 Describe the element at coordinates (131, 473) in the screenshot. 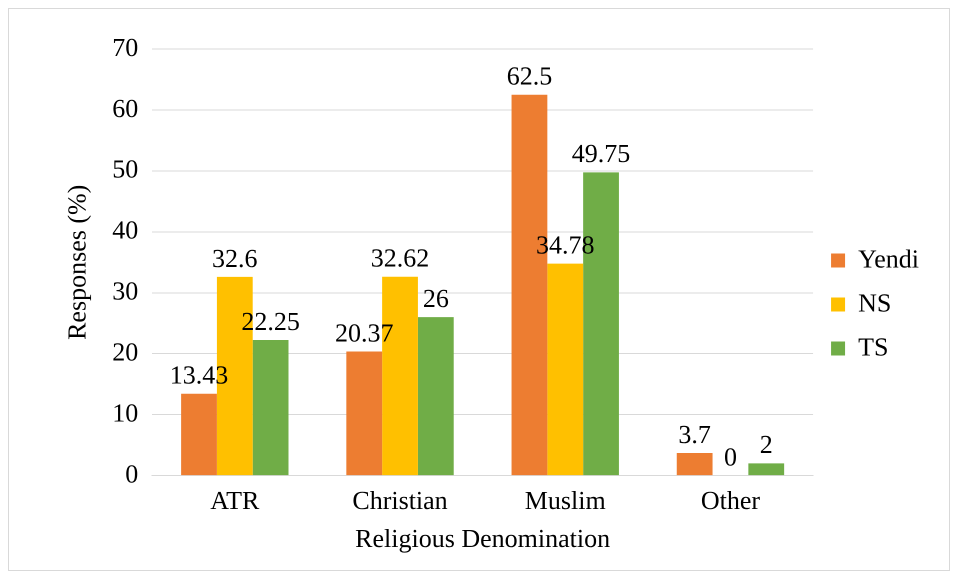

I see `y-tick-label: 0` at that location.